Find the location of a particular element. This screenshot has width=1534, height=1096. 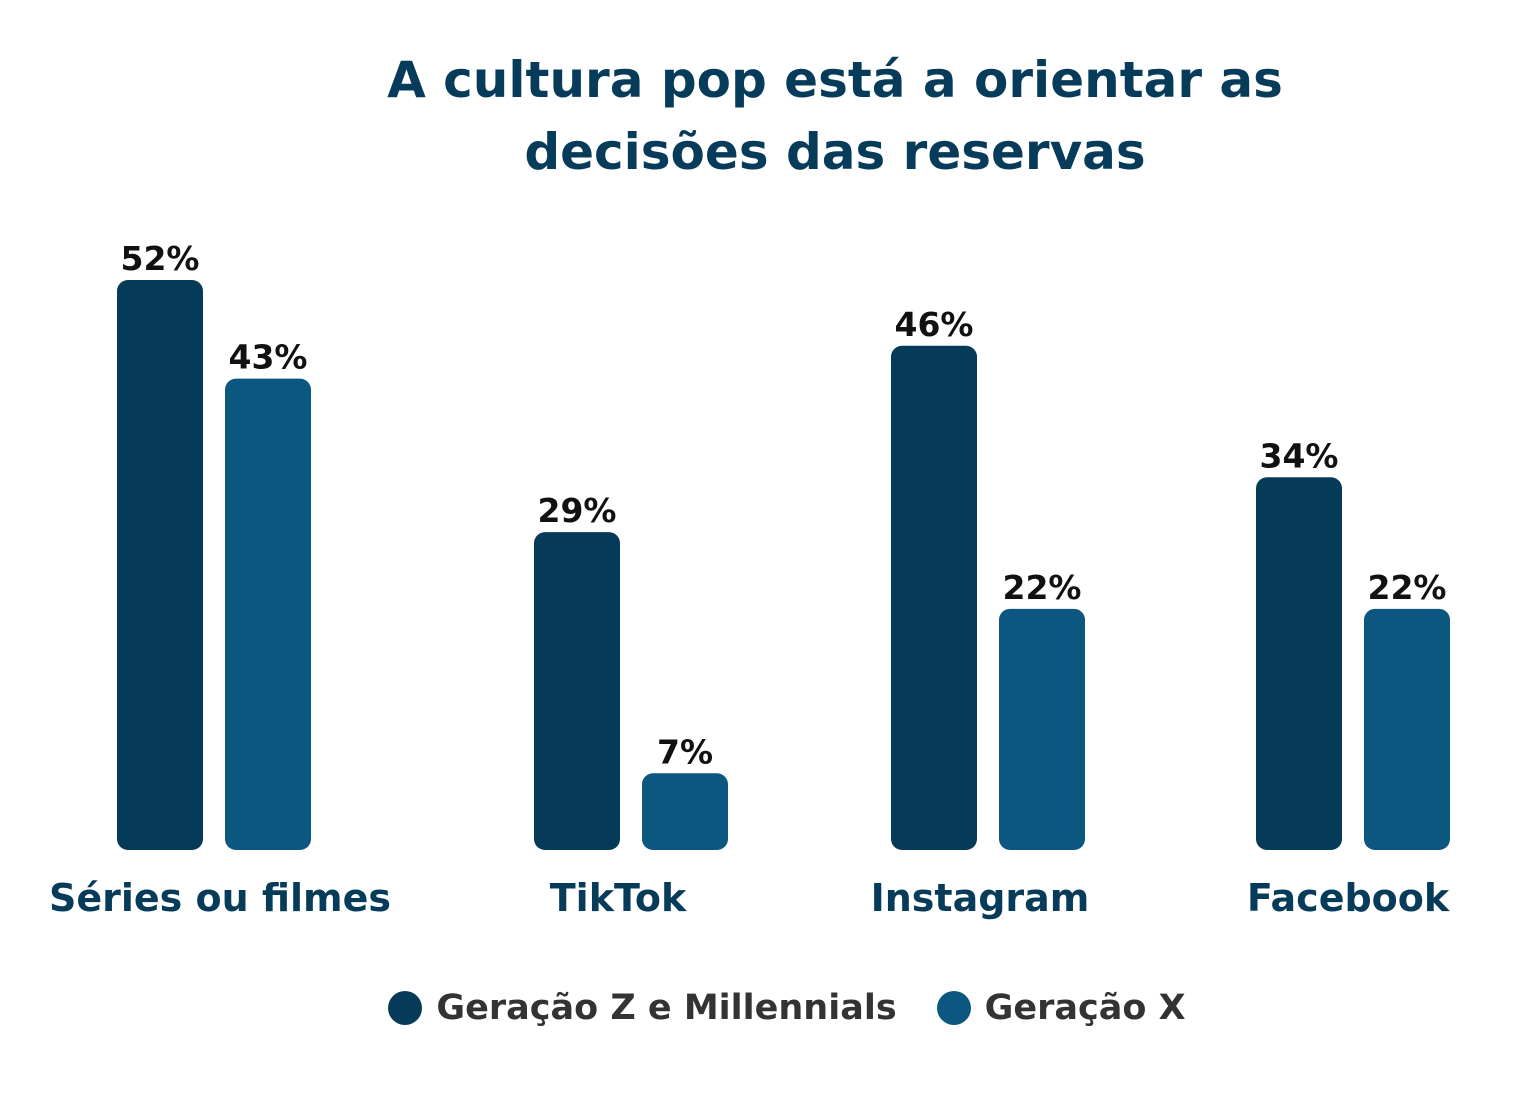

data-label-1-3: 46% is located at coordinates (934, 324).